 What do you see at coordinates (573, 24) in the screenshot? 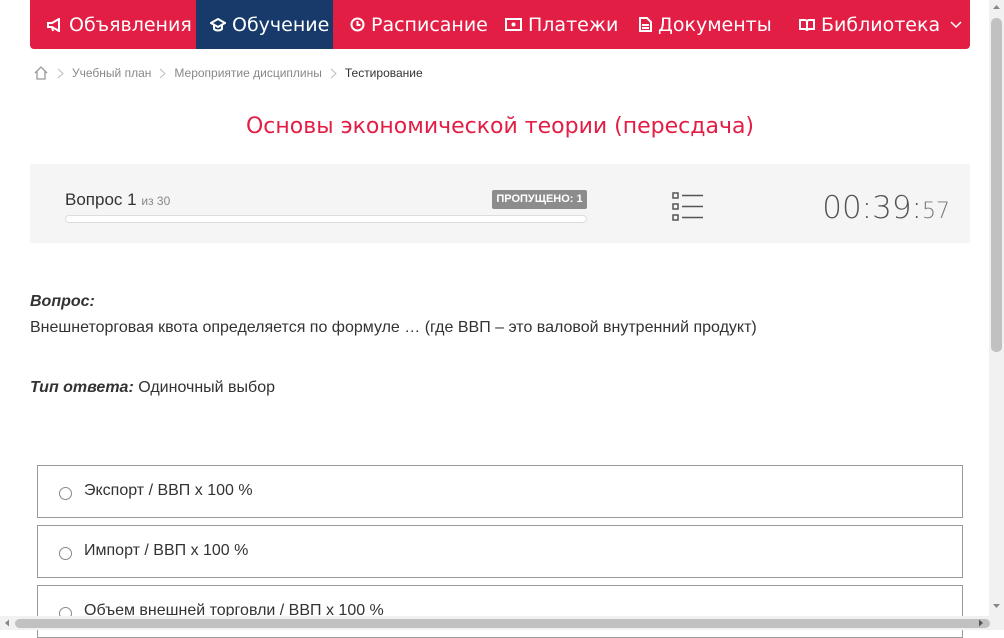
I see `nav-label: Платежи` at bounding box center [573, 24].